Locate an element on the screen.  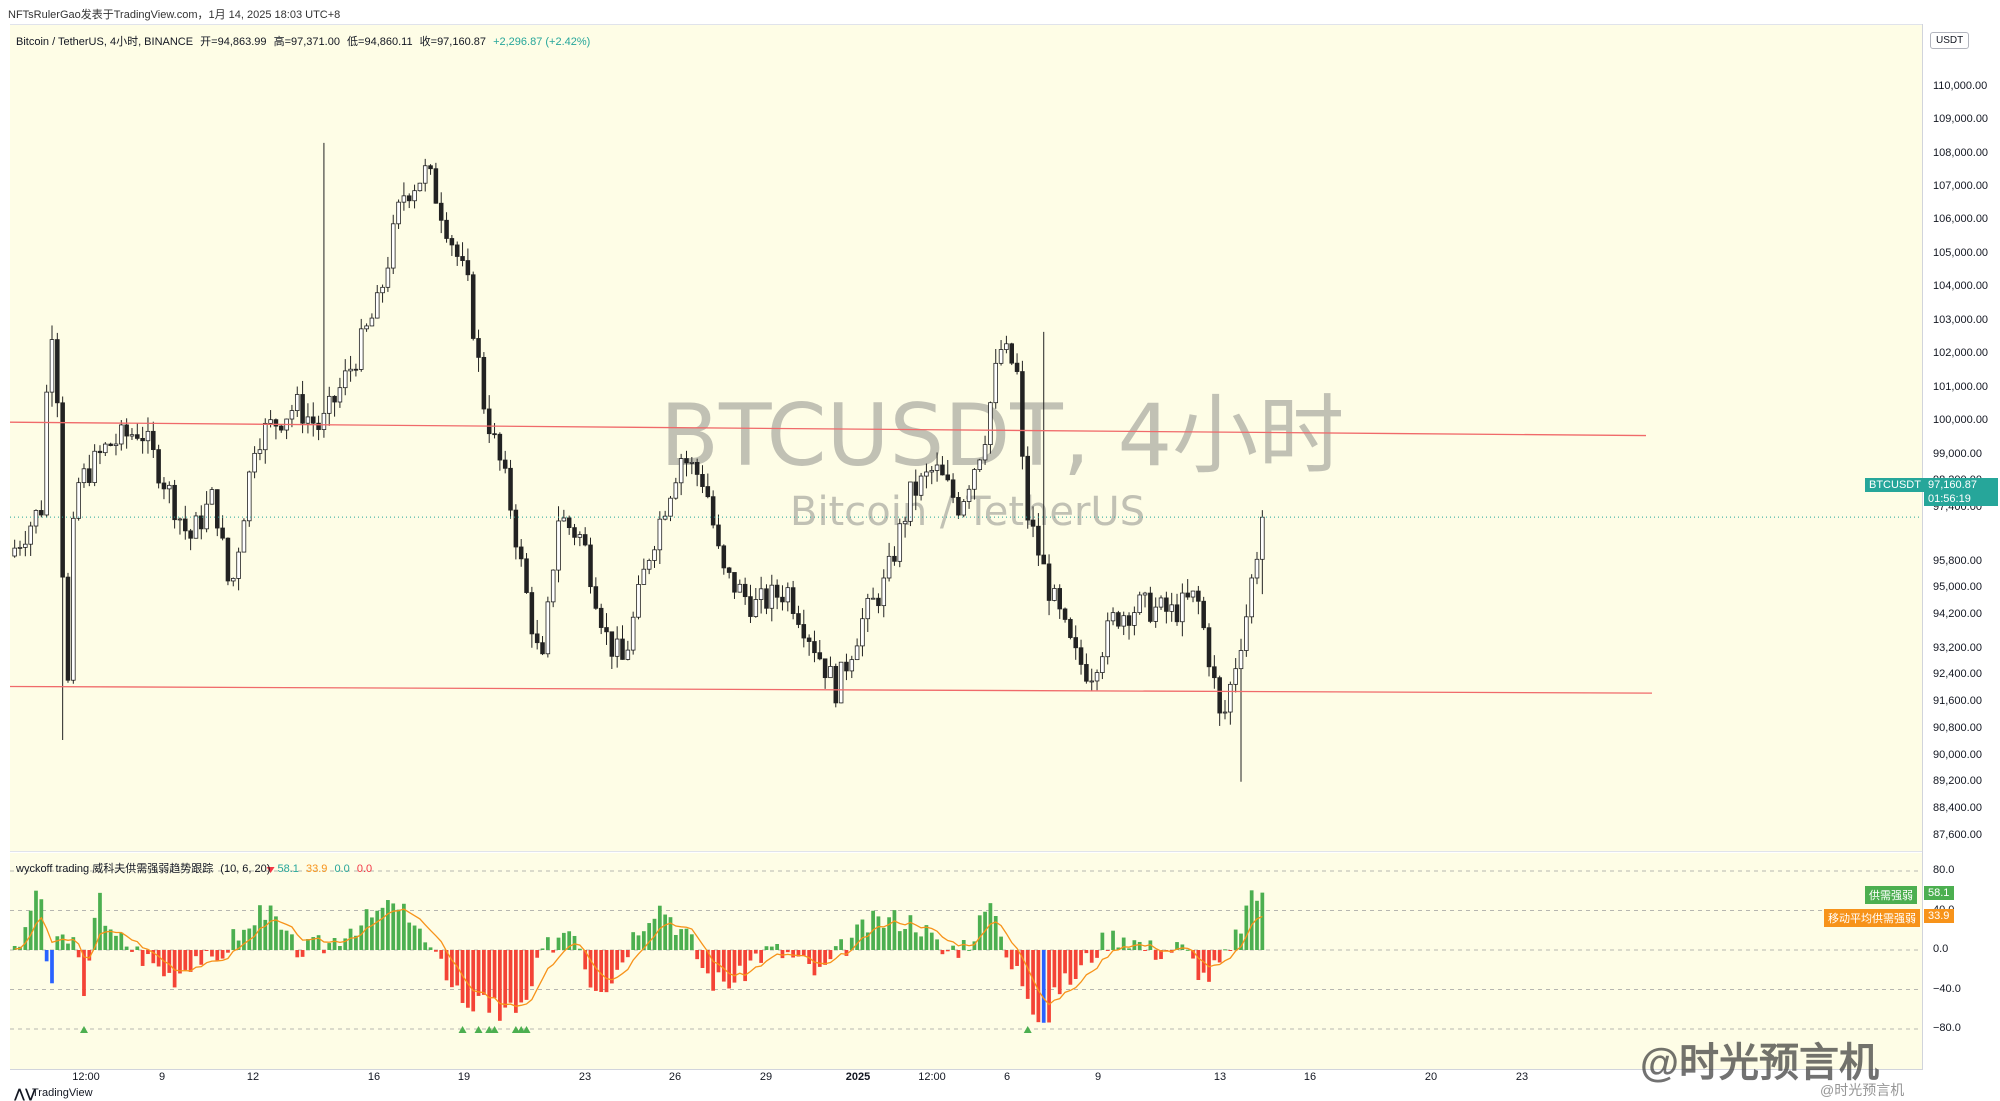
weibo-watermark: @时光预言机 is located at coordinates (1760, 1063).